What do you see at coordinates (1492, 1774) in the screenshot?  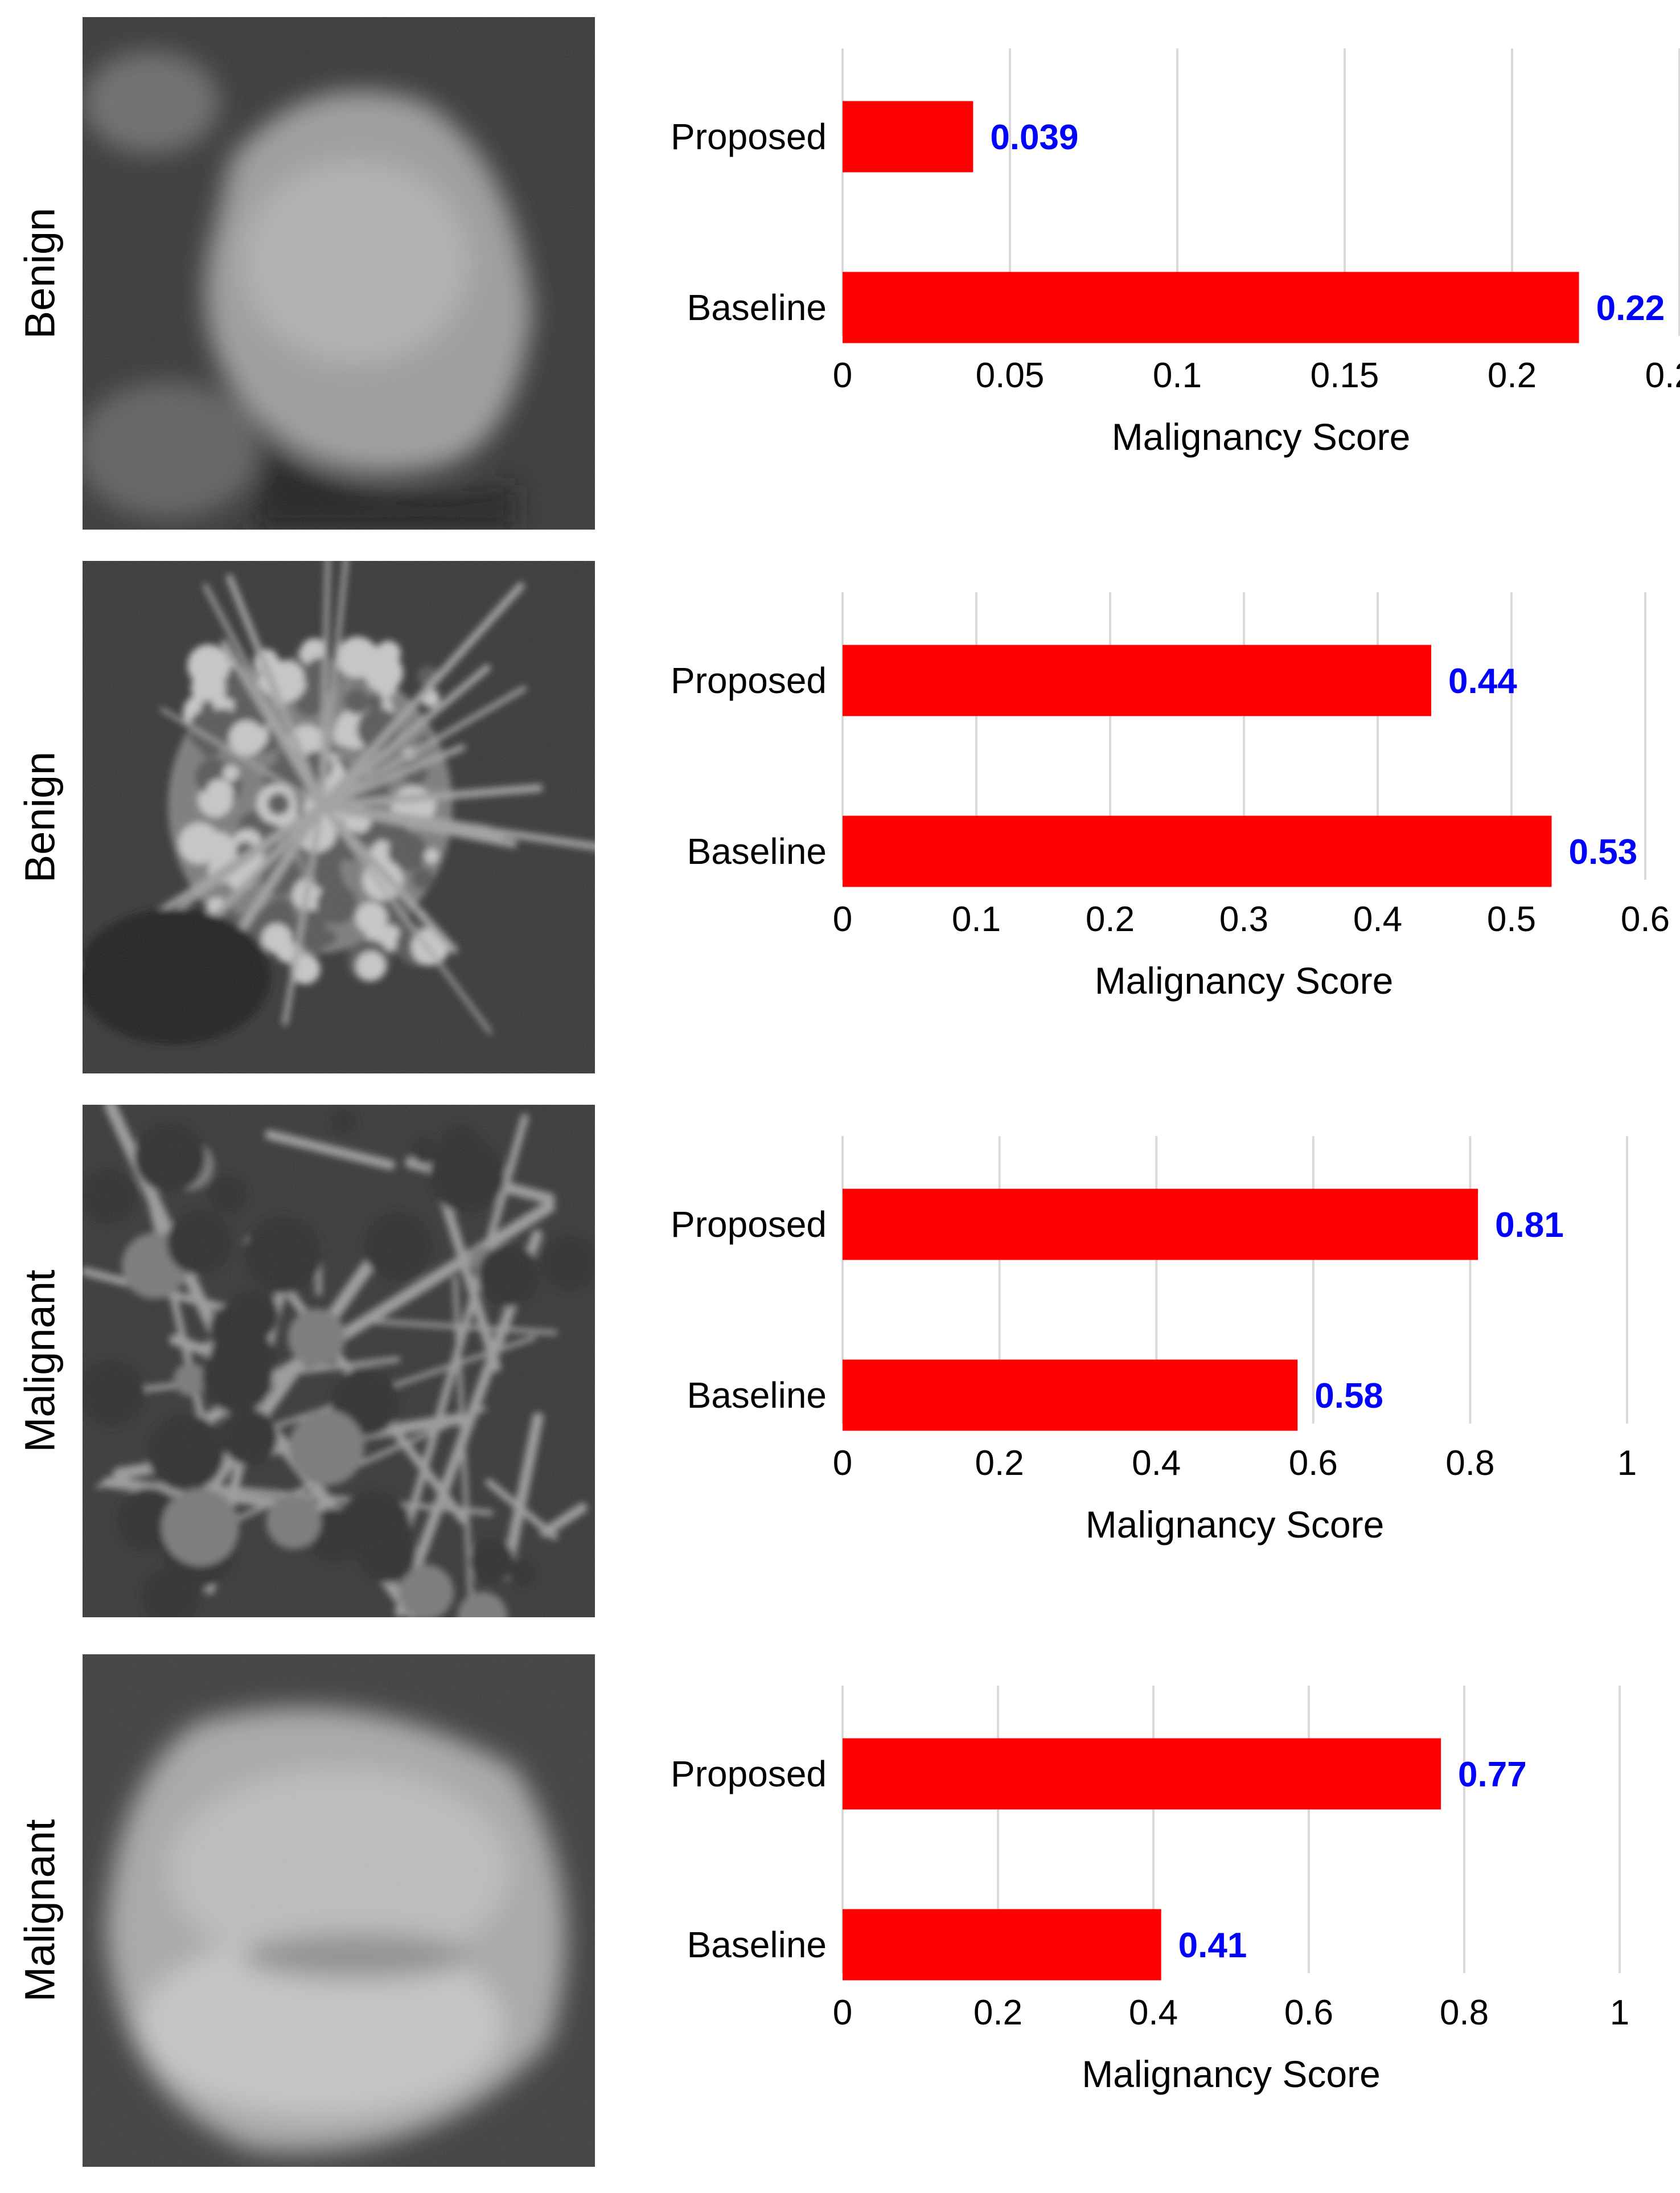 I see `value-label: 0.77` at bounding box center [1492, 1774].